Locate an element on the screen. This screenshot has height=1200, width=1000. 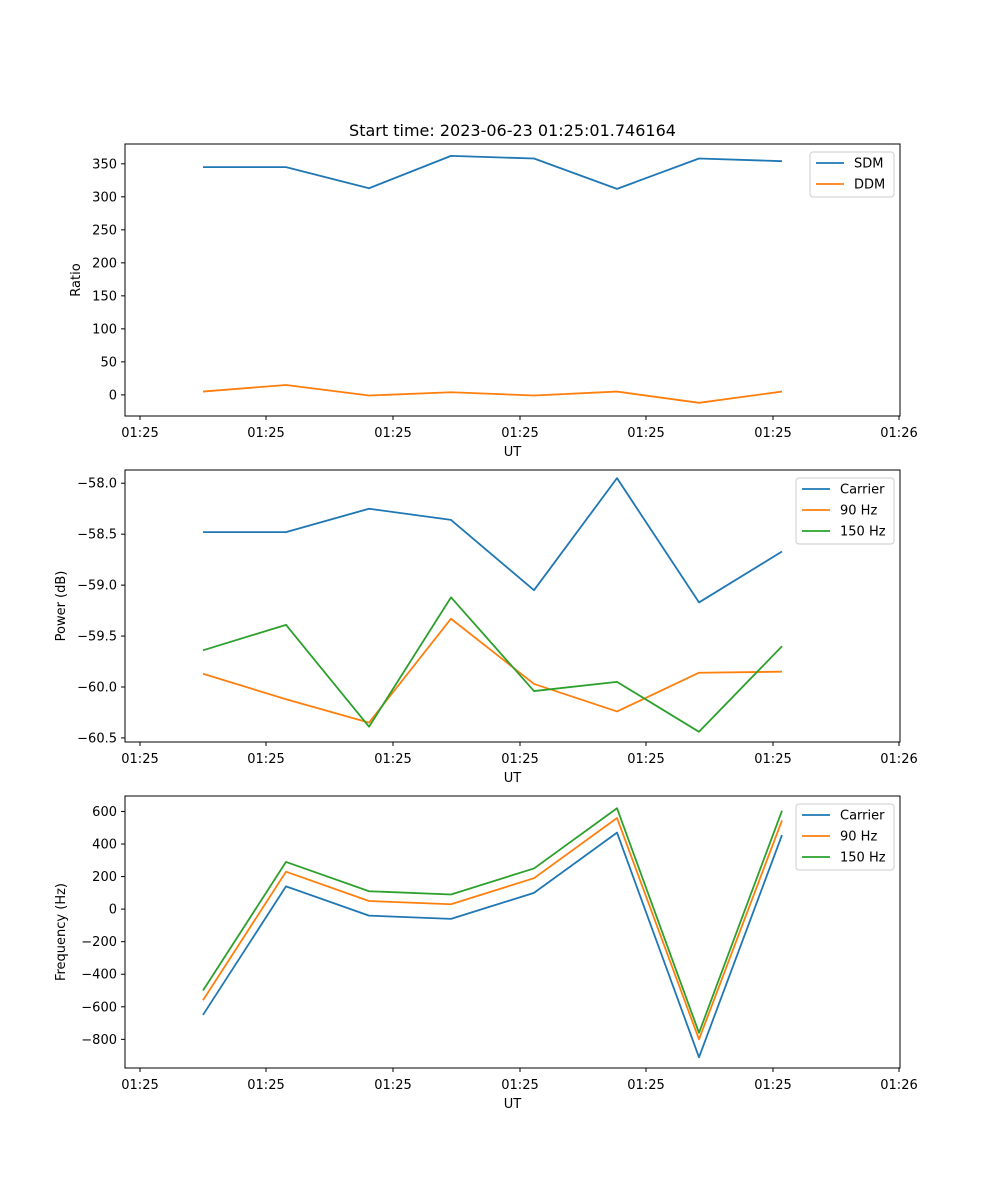
y-tick-label: 50 is located at coordinates (108, 362).